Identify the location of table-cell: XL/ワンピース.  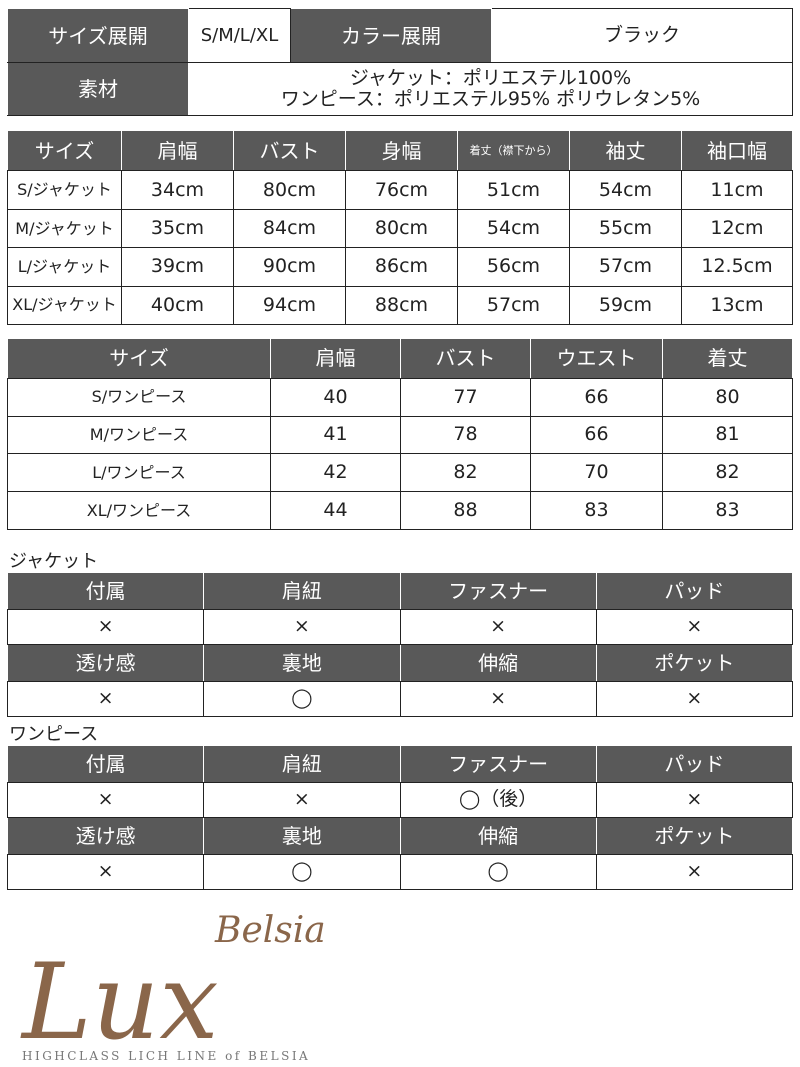
(139, 510).